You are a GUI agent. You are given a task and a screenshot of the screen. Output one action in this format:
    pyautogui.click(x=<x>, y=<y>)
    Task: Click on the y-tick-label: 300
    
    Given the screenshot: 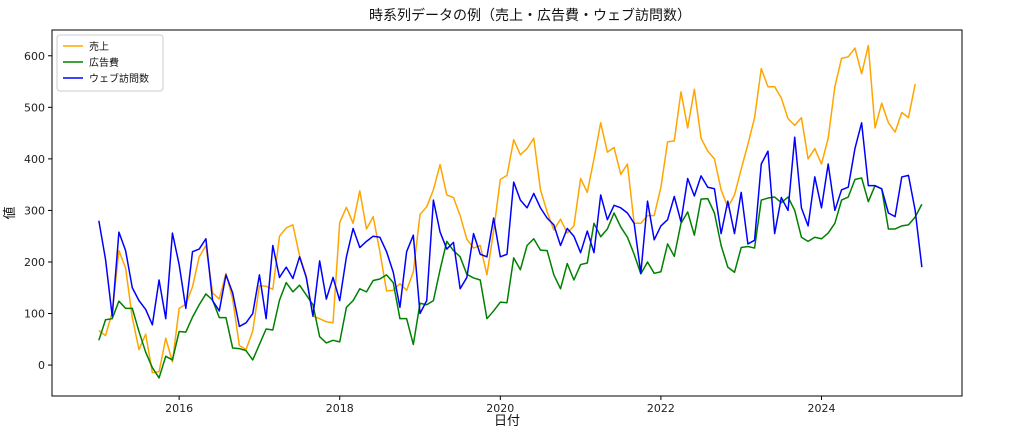 What is the action you would take?
    pyautogui.click(x=34, y=210)
    